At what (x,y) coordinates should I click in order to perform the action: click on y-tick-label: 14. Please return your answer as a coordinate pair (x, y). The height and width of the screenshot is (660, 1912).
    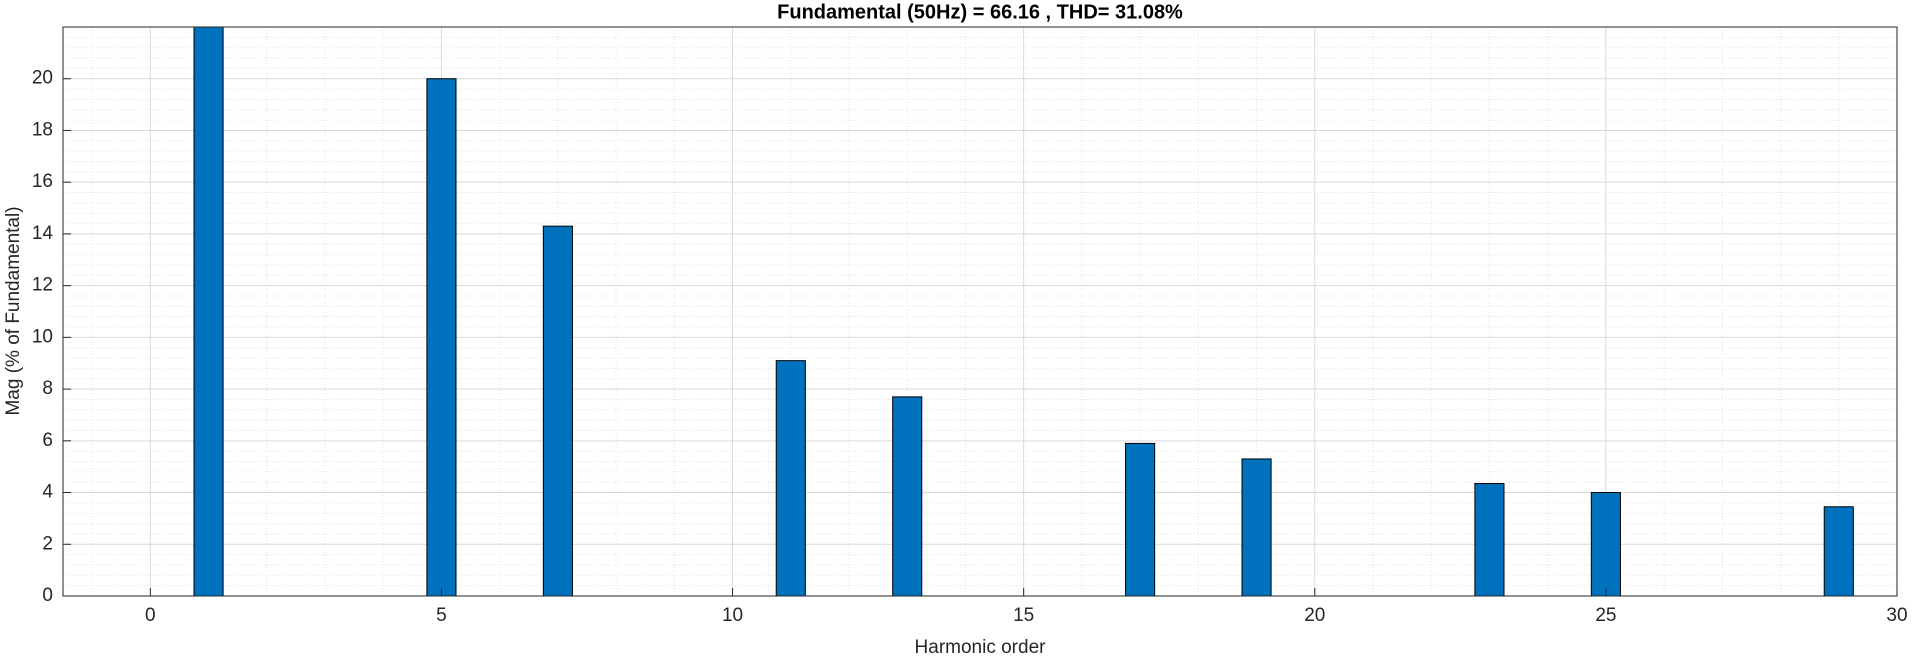
    Looking at the image, I should click on (43, 233).